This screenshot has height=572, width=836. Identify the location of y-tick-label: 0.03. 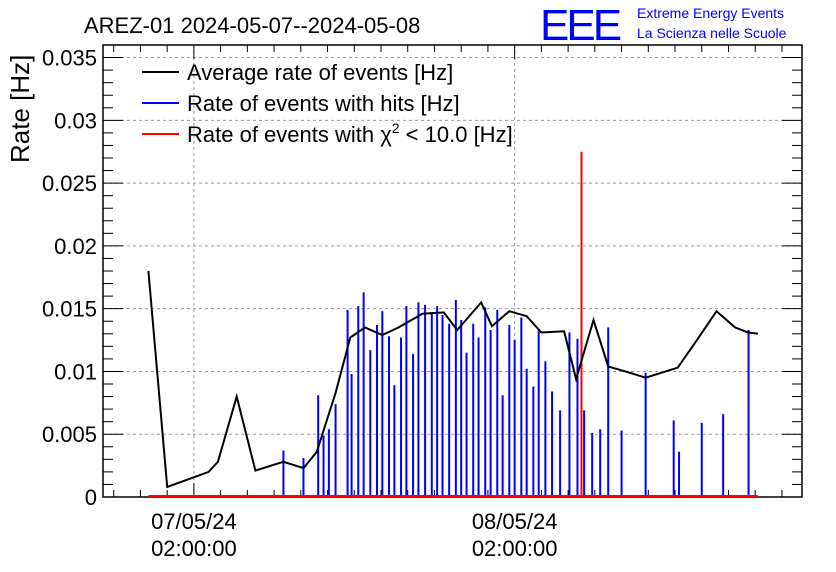
(75, 120).